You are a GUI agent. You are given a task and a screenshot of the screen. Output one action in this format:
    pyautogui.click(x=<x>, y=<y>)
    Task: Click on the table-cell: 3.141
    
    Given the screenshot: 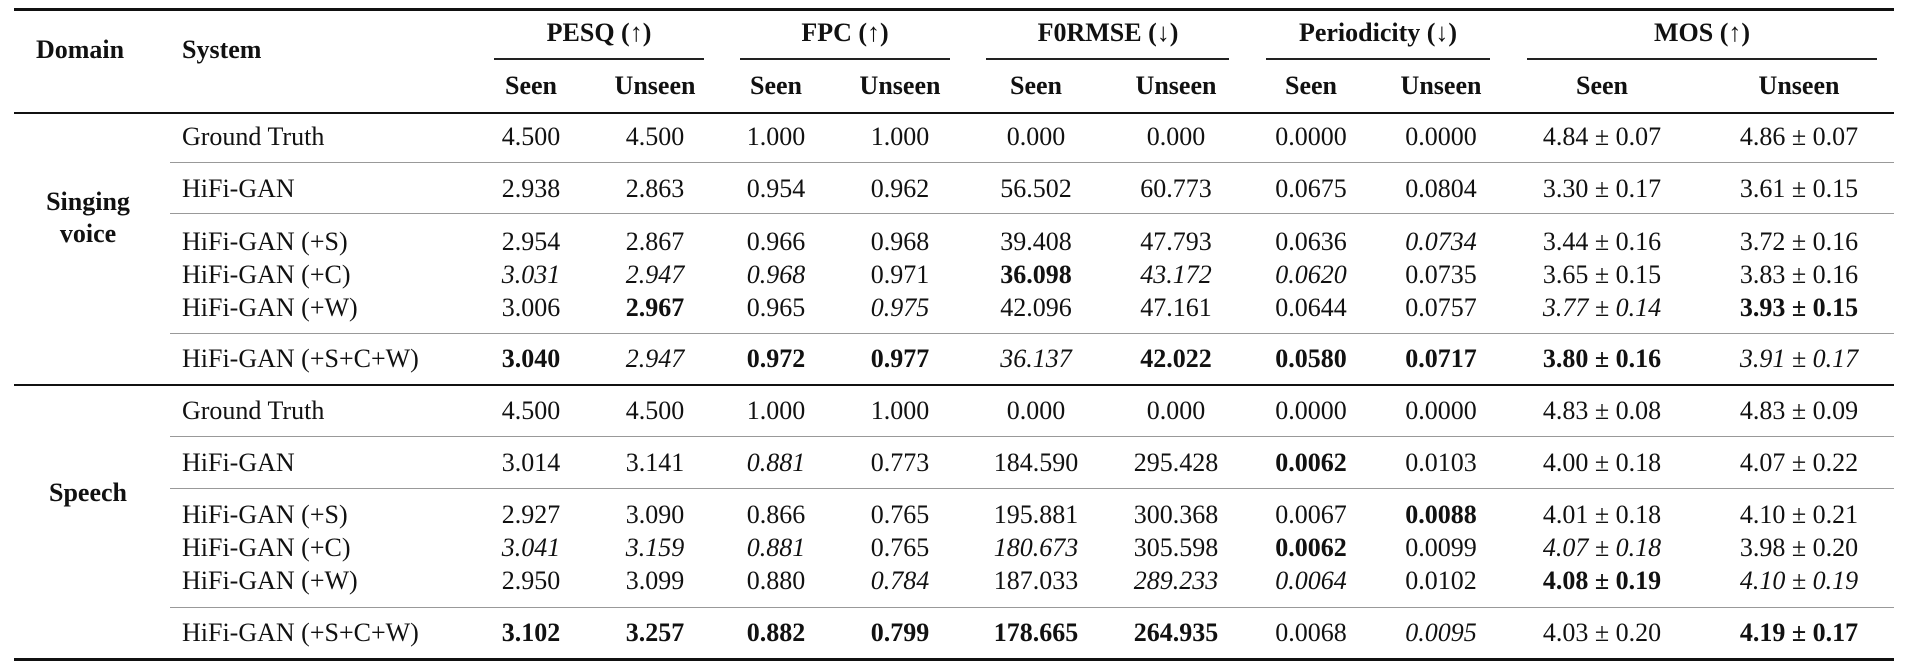 What is the action you would take?
    pyautogui.click(x=655, y=462)
    